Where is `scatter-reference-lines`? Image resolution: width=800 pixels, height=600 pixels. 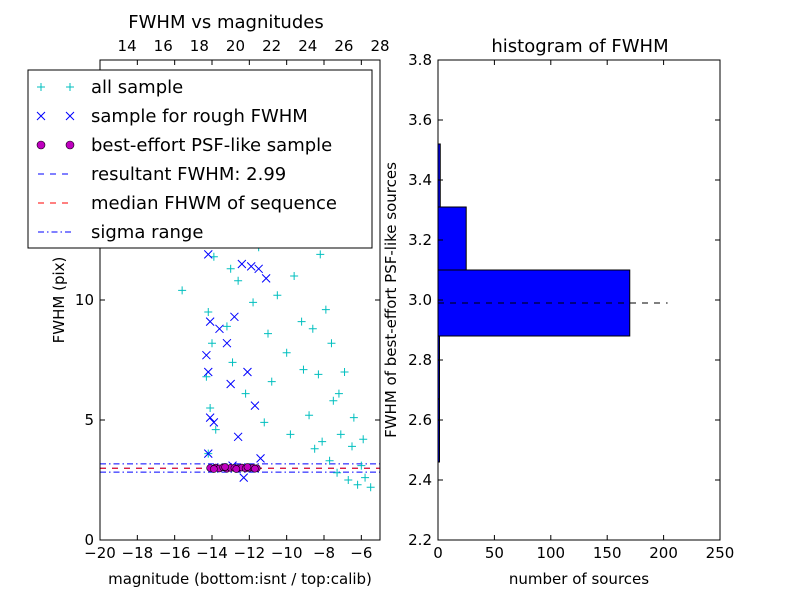 scatter-reference-lines is located at coordinates (240, 468).